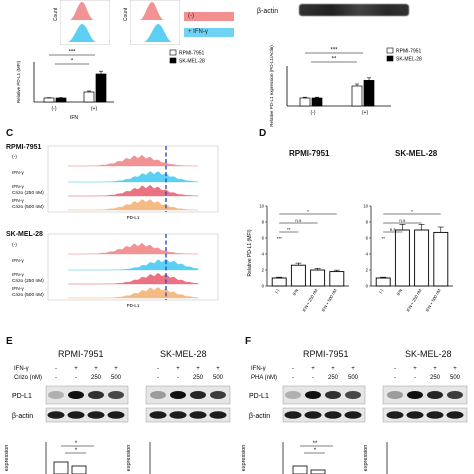 Image resolution: width=474 pixels, height=474 pixels. What do you see at coordinates (248, 341) in the screenshot?
I see `panel-f-letter: F` at bounding box center [248, 341].